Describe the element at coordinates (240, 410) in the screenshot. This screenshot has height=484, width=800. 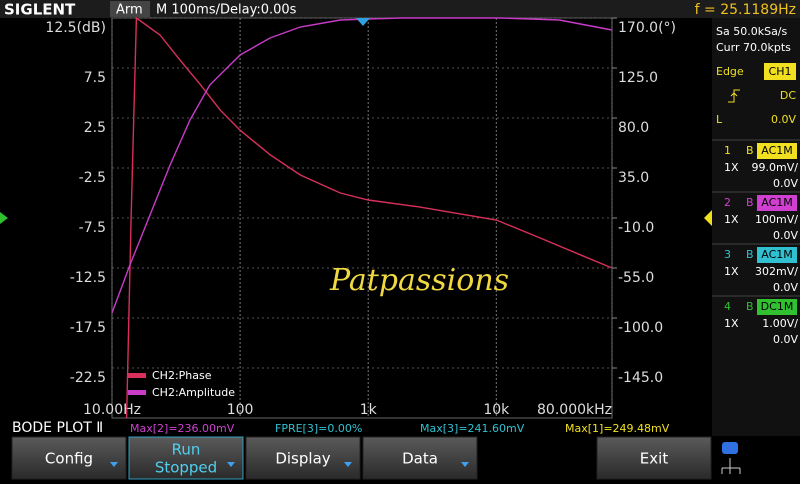
I see `x-tick-label: 100` at that location.